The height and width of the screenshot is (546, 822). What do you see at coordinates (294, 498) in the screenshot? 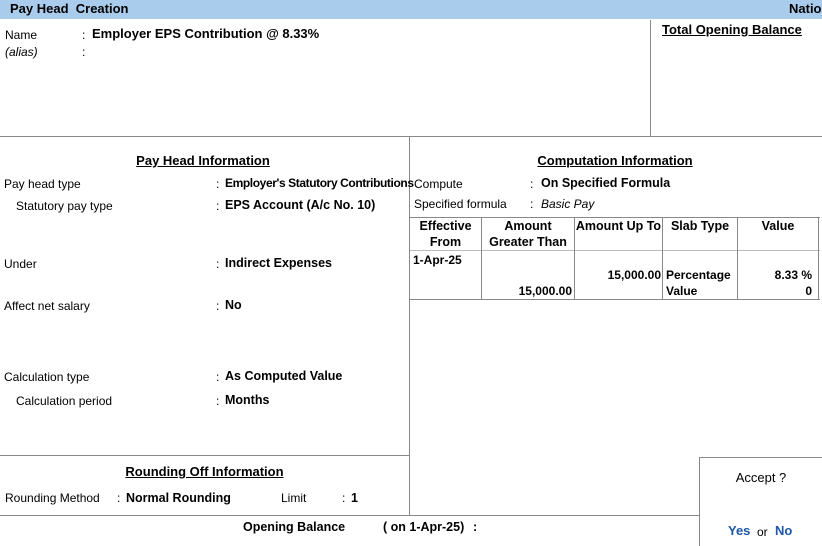
I see `field-label: Limit` at bounding box center [294, 498].